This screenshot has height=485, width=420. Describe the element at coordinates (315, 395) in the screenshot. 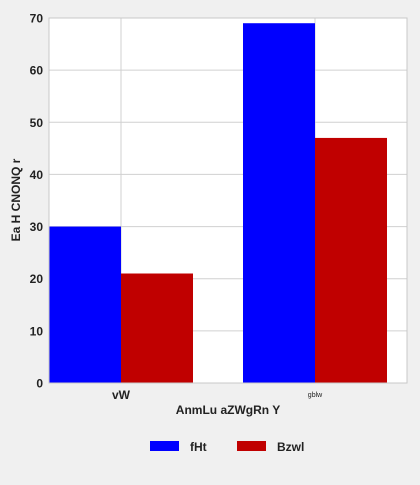

I see `x-tick-label: gblw` at that location.